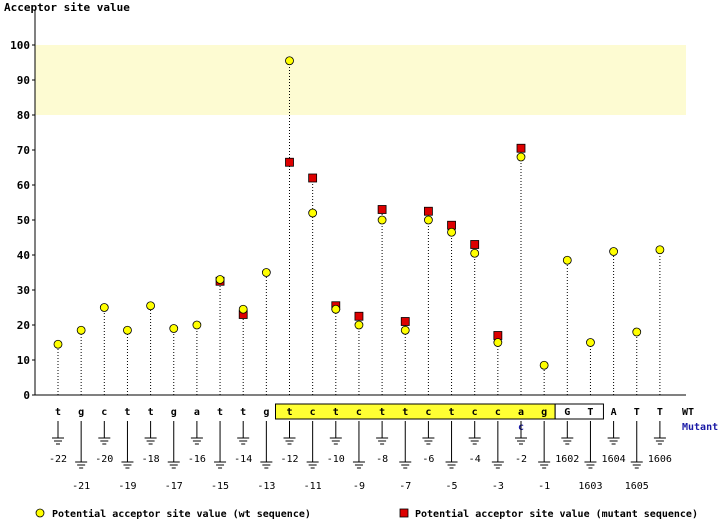 This screenshot has height=520, width=720. Describe the element at coordinates (20, 45) in the screenshot. I see `y-tick-label: 100` at that location.